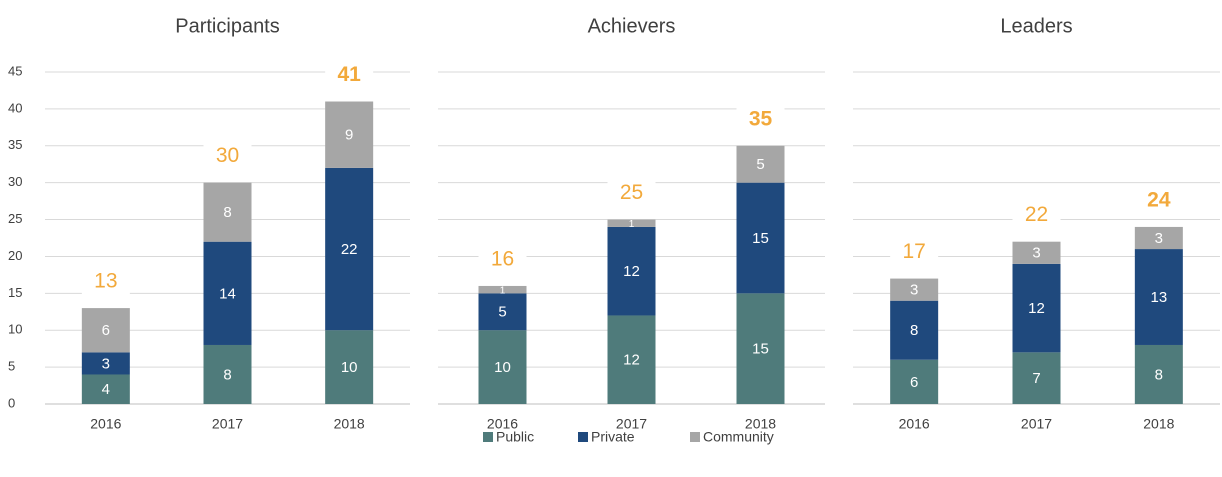 The image size is (1222, 477). What do you see at coordinates (15, 107) in the screenshot?
I see `y-tick-label: 40` at bounding box center [15, 107].